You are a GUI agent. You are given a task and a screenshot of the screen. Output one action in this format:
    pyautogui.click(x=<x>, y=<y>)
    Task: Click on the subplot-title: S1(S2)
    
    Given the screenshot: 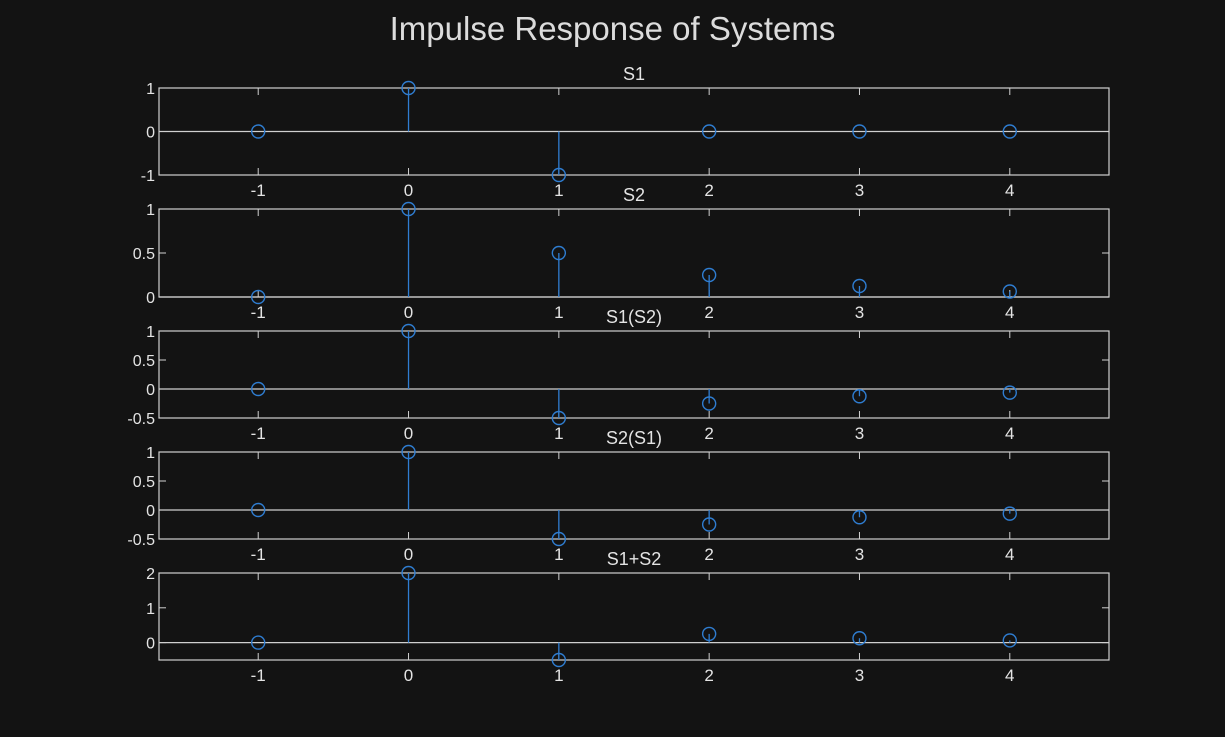 What is the action you would take?
    pyautogui.click(x=634, y=317)
    